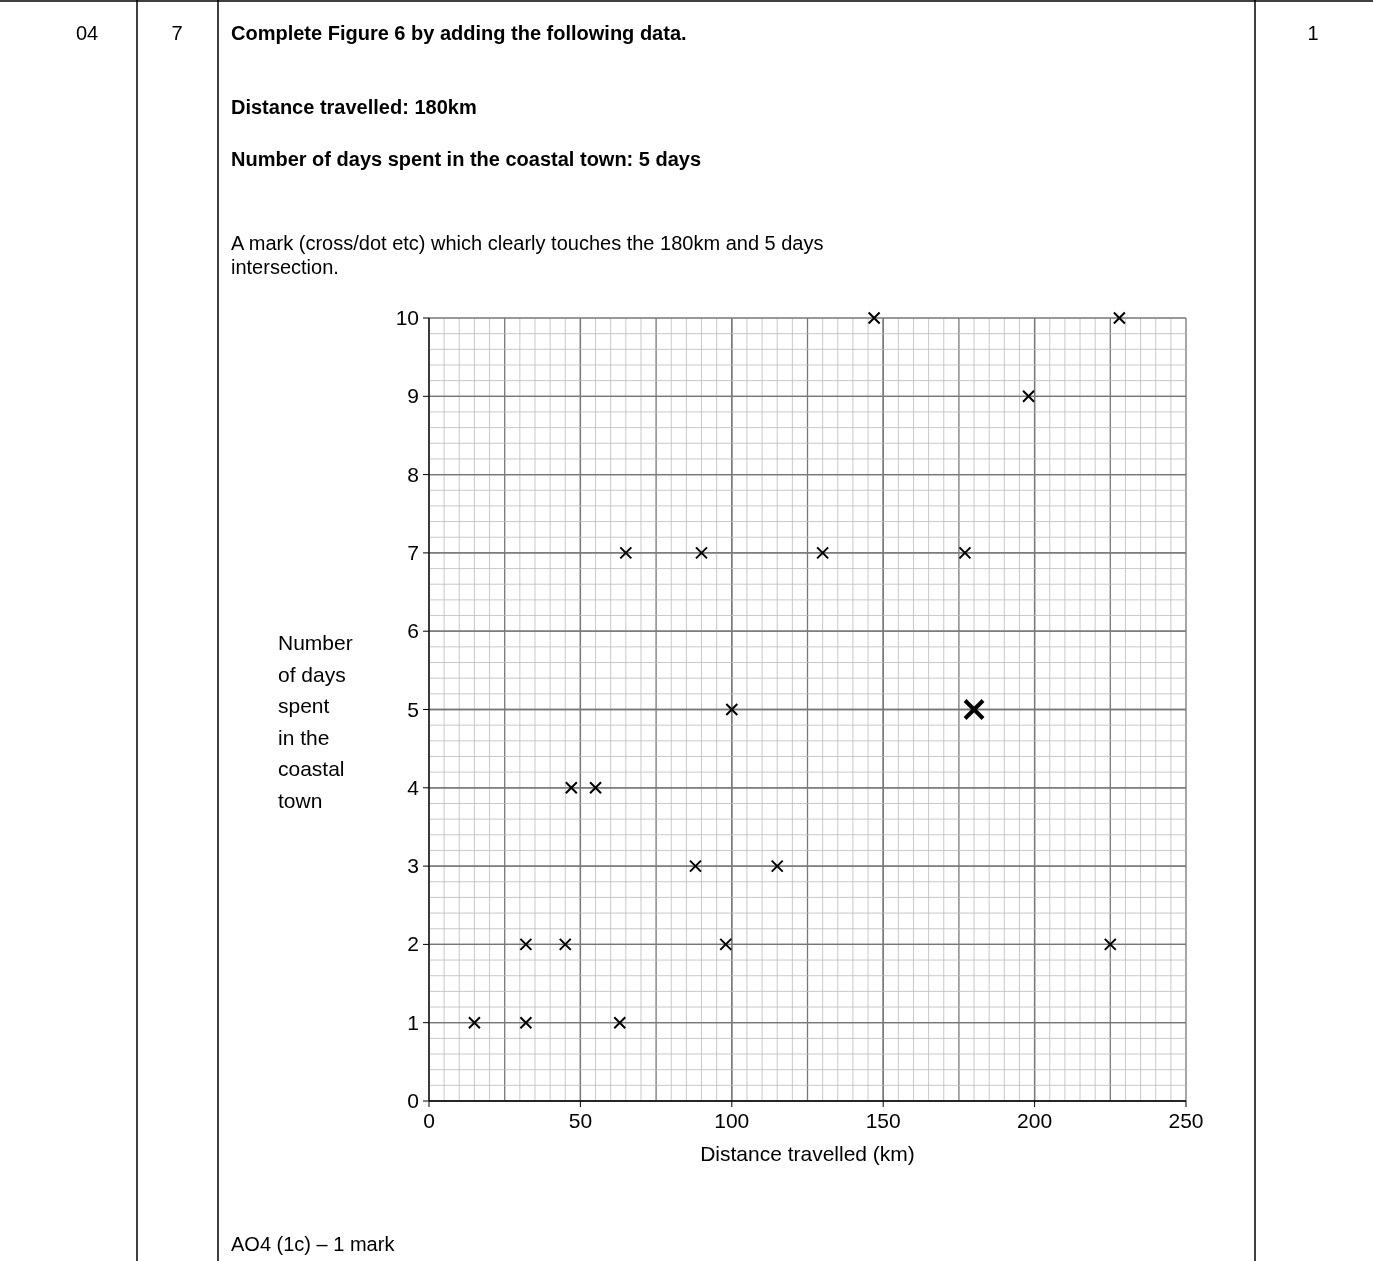 The image size is (1373, 1261). I want to click on y-tick-label: 1, so click(413, 1022).